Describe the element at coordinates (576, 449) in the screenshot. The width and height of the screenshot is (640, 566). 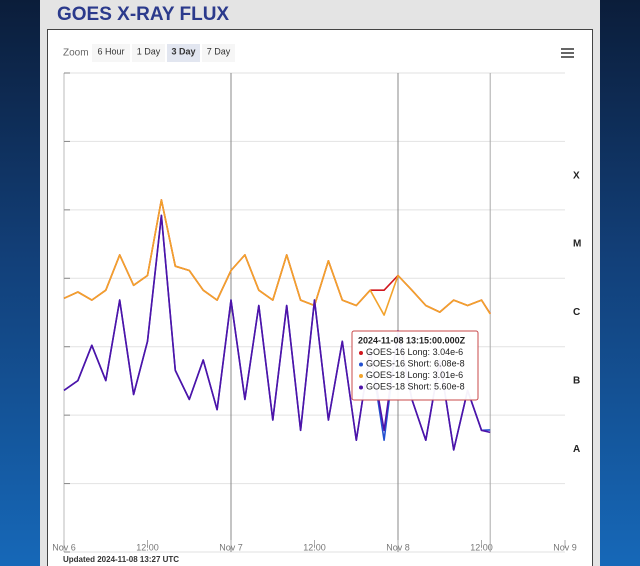
I see `class-label: A` at that location.